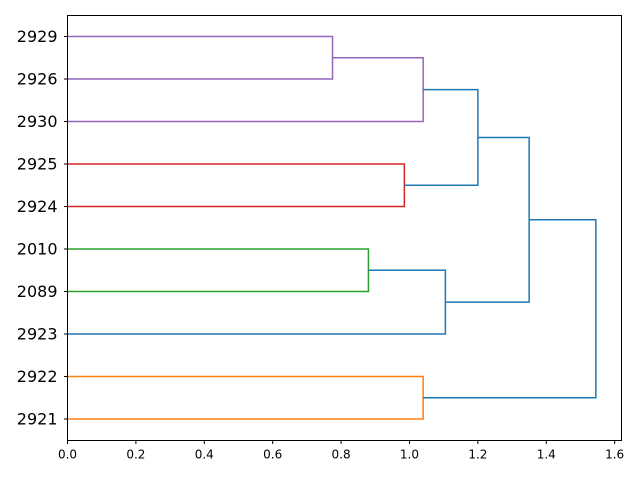 The height and width of the screenshot is (484, 640). Describe the element at coordinates (67, 455) in the screenshot. I see `x-tick-label: 0.0` at that location.